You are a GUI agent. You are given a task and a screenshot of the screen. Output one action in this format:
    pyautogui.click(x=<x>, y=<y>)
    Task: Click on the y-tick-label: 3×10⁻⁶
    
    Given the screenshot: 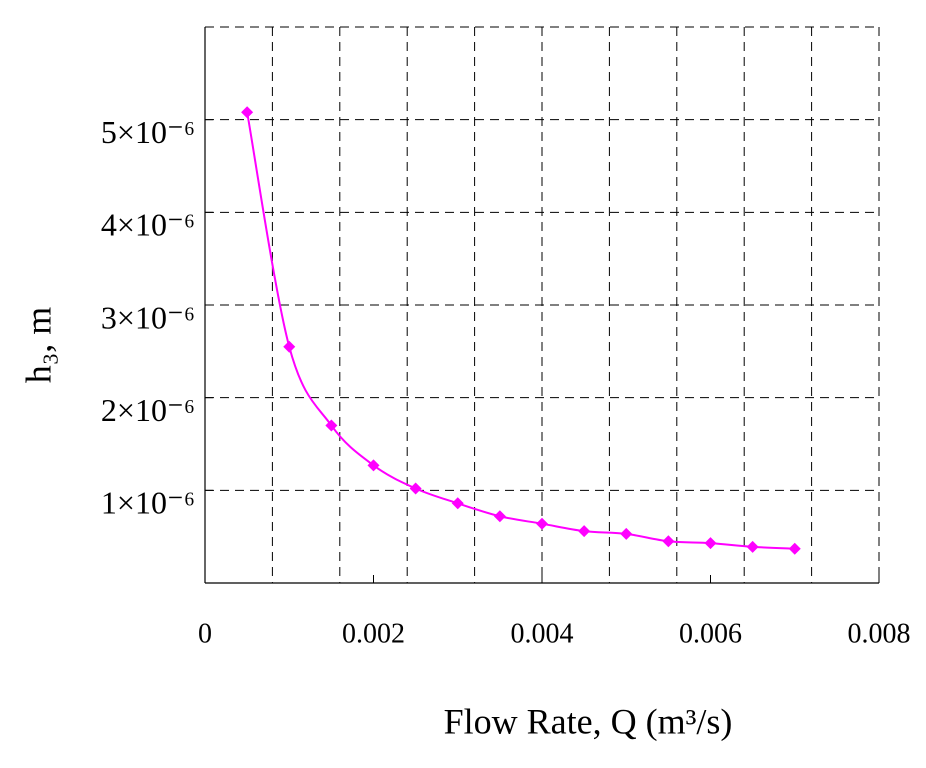 What is the action you would take?
    pyautogui.click(x=148, y=317)
    